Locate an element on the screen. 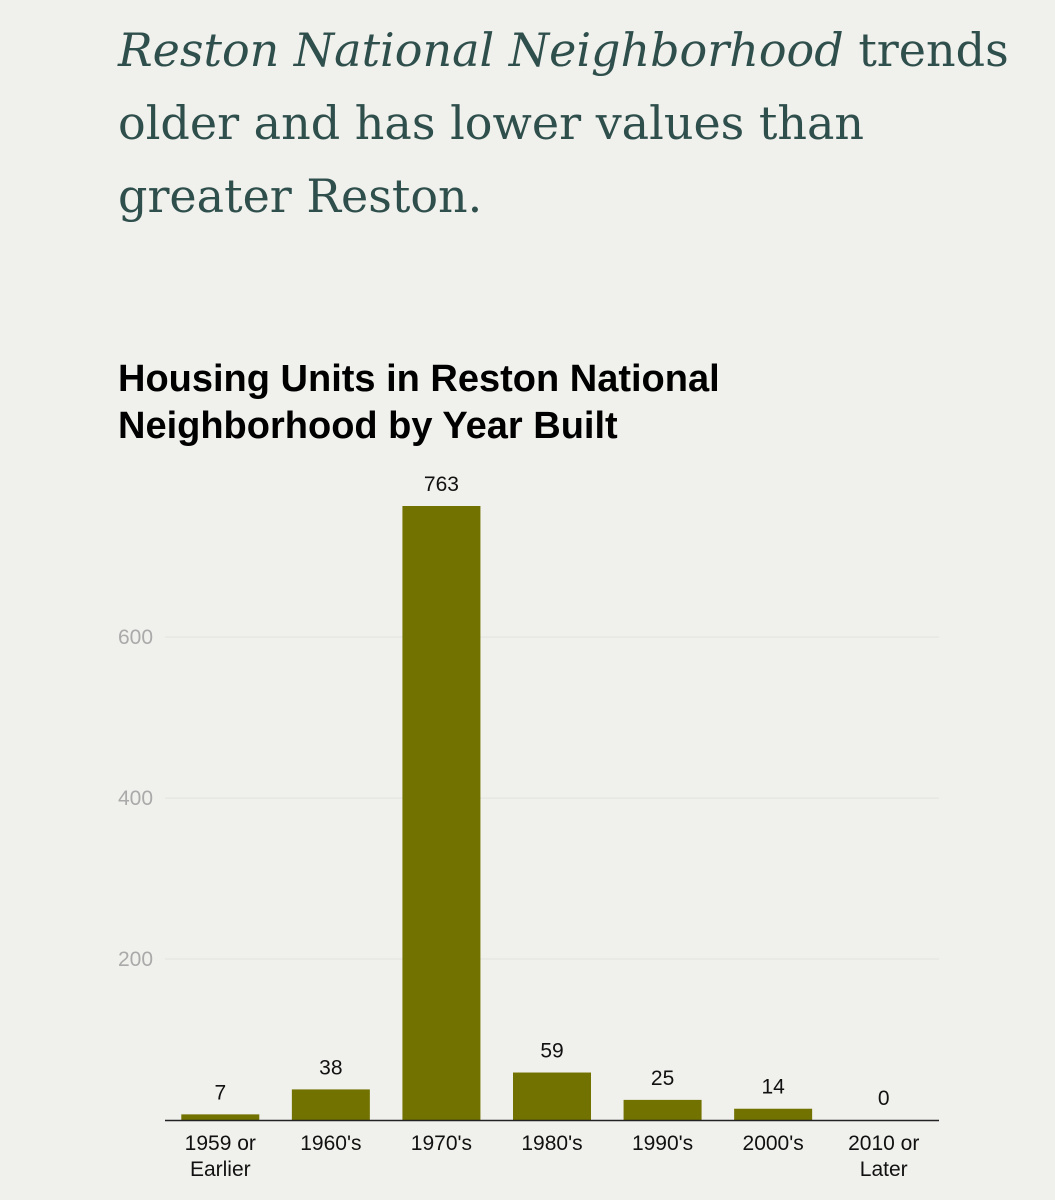 Image resolution: width=1055 pixels, height=1200 pixels. bar-value-label: 7 is located at coordinates (220, 1092).